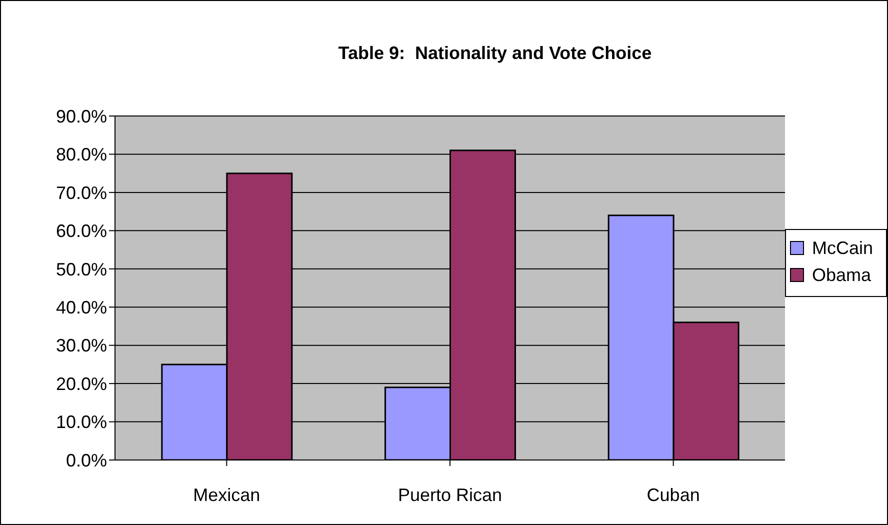  What do you see at coordinates (81, 116) in the screenshot?
I see `y-tick-label: 90.0%` at bounding box center [81, 116].